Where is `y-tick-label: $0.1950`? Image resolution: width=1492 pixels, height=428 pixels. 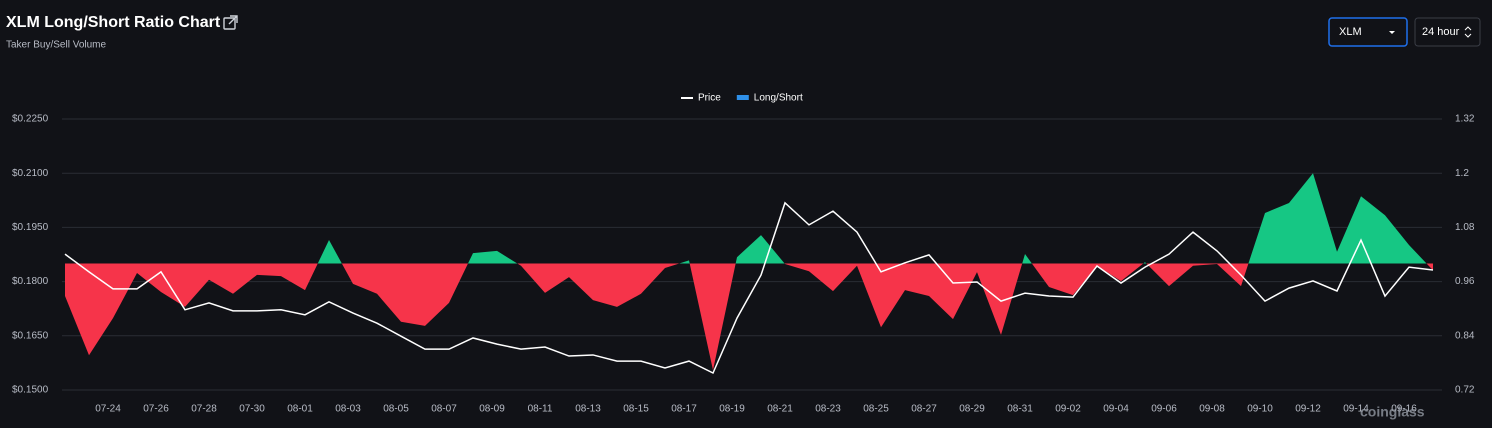 y-tick-label: $0.1950 is located at coordinates (30, 227).